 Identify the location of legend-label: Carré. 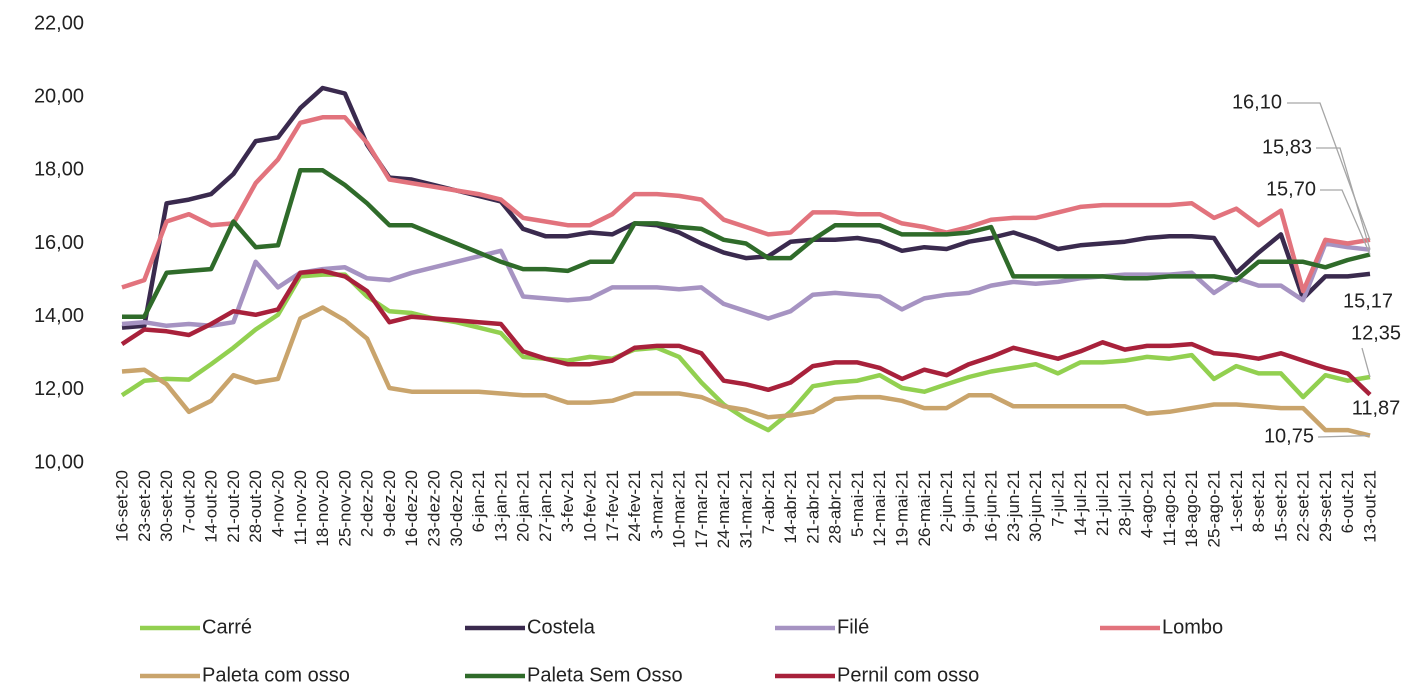
(227, 627).